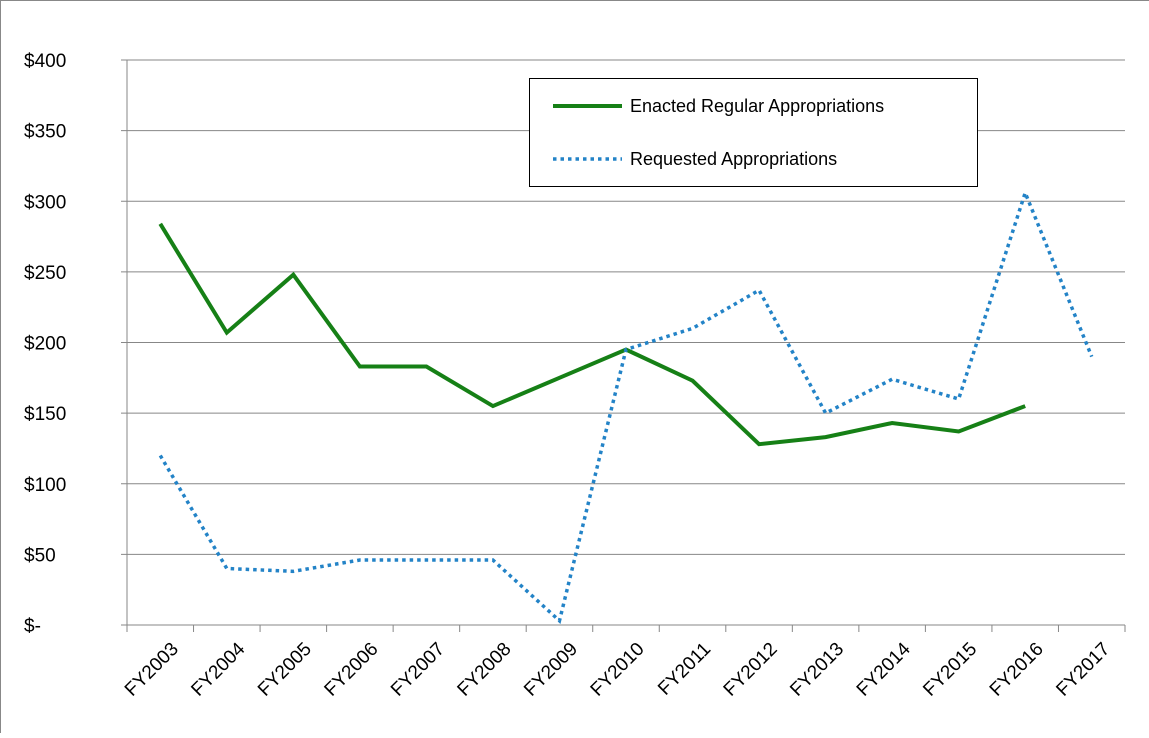 The width and height of the screenshot is (1149, 738). What do you see at coordinates (45, 61) in the screenshot?
I see `y-tick-label: $400` at bounding box center [45, 61].